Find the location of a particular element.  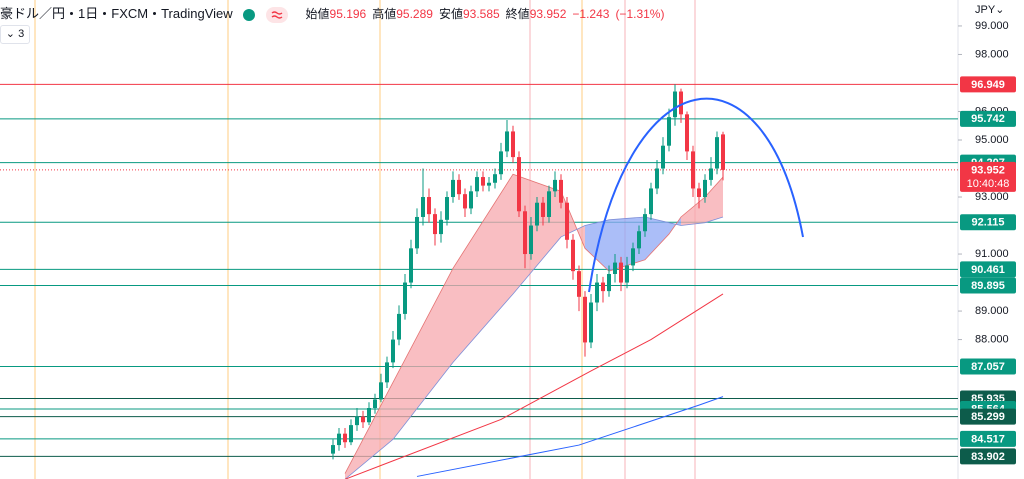

currency-menu: JPY⌄ is located at coordinates (990, 10).